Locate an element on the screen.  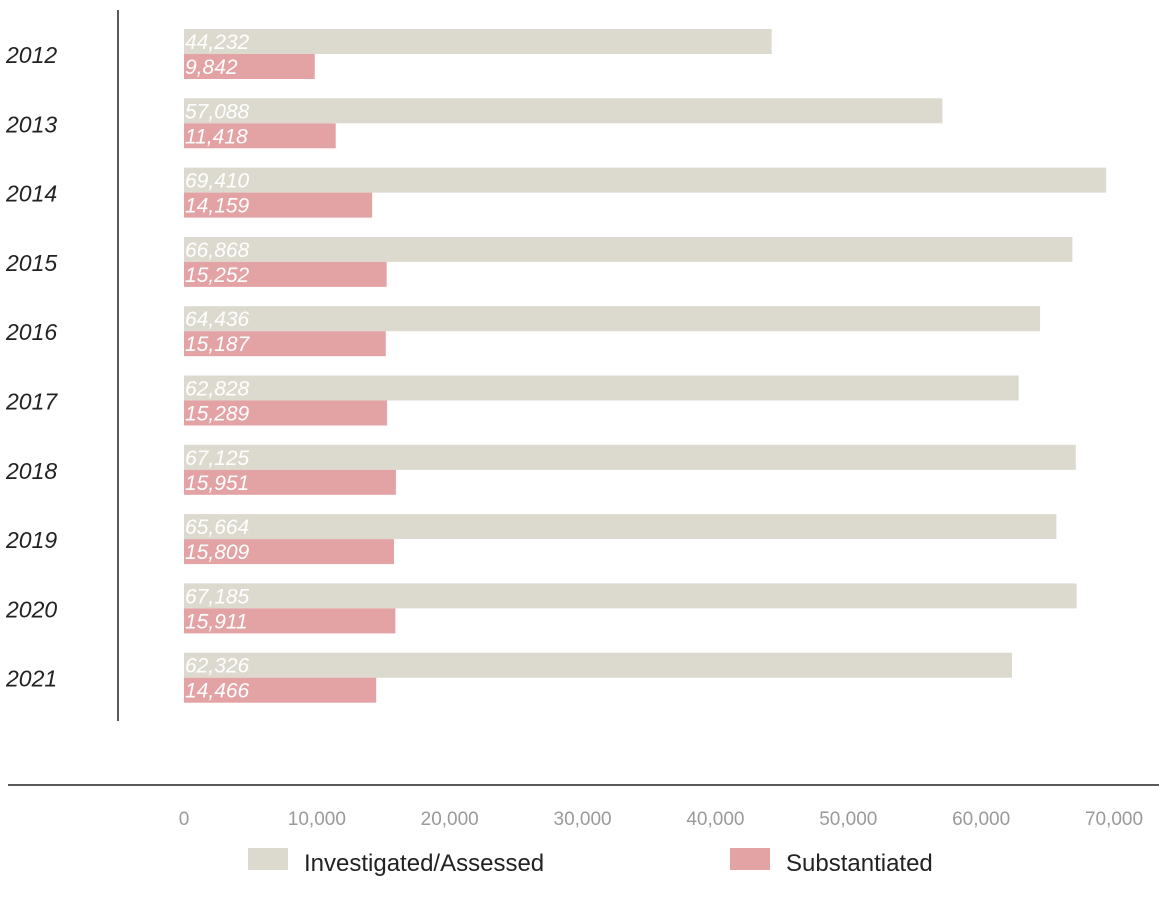
year-label: 2016 is located at coordinates (31, 332).